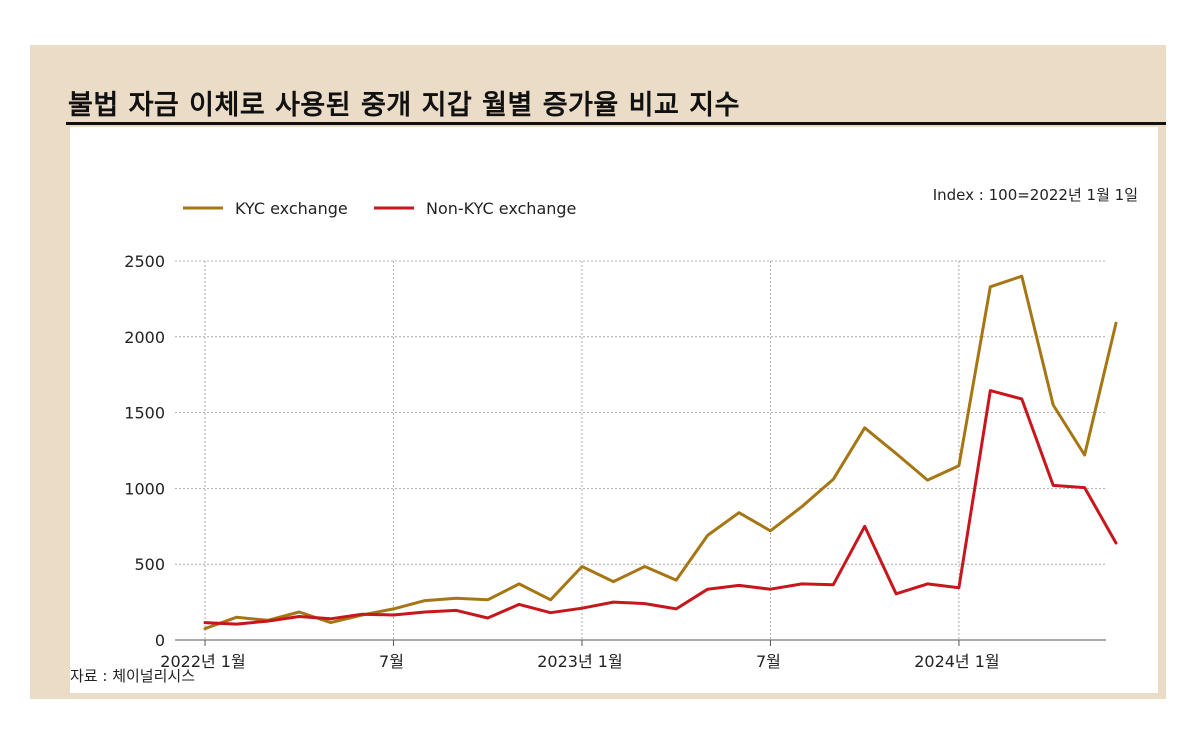 The width and height of the screenshot is (1200, 739). I want to click on x-tick-label: 2024년 1월, so click(956, 661).